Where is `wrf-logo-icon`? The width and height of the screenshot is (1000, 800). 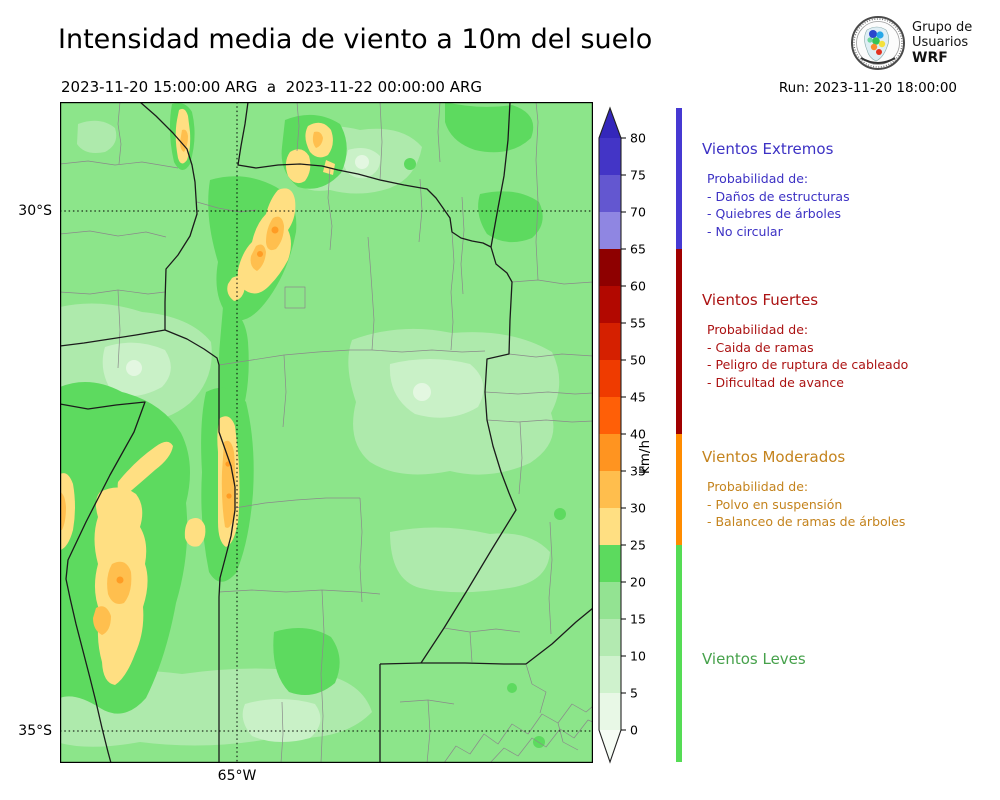
wrf-logo-icon is located at coordinates (878, 43).